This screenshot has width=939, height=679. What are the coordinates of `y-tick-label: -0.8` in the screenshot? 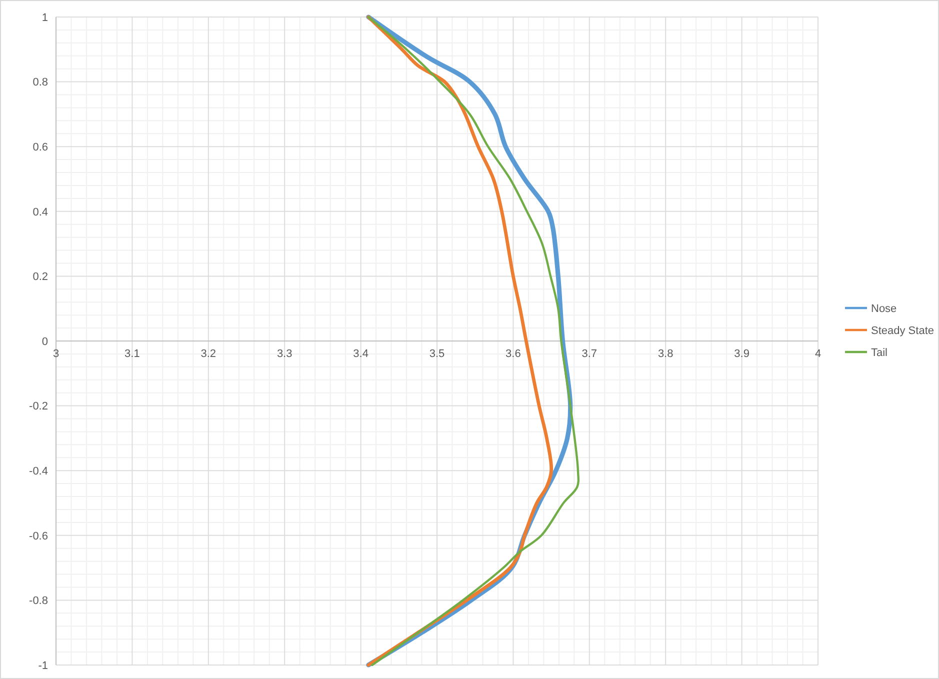 It's located at (38, 601).